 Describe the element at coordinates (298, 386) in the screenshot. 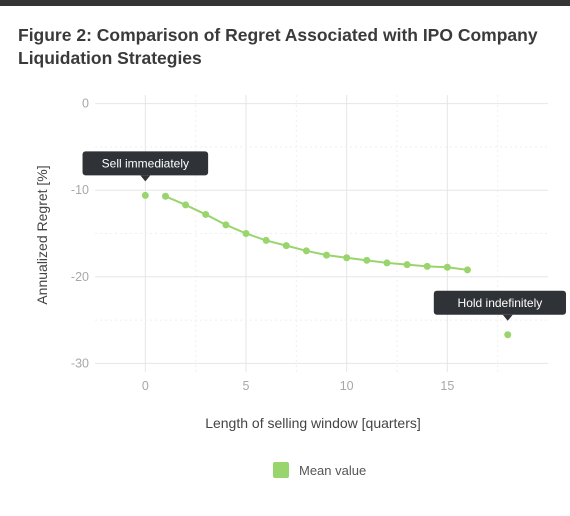

I see `x-tick-labels: 0 5 10 15` at that location.